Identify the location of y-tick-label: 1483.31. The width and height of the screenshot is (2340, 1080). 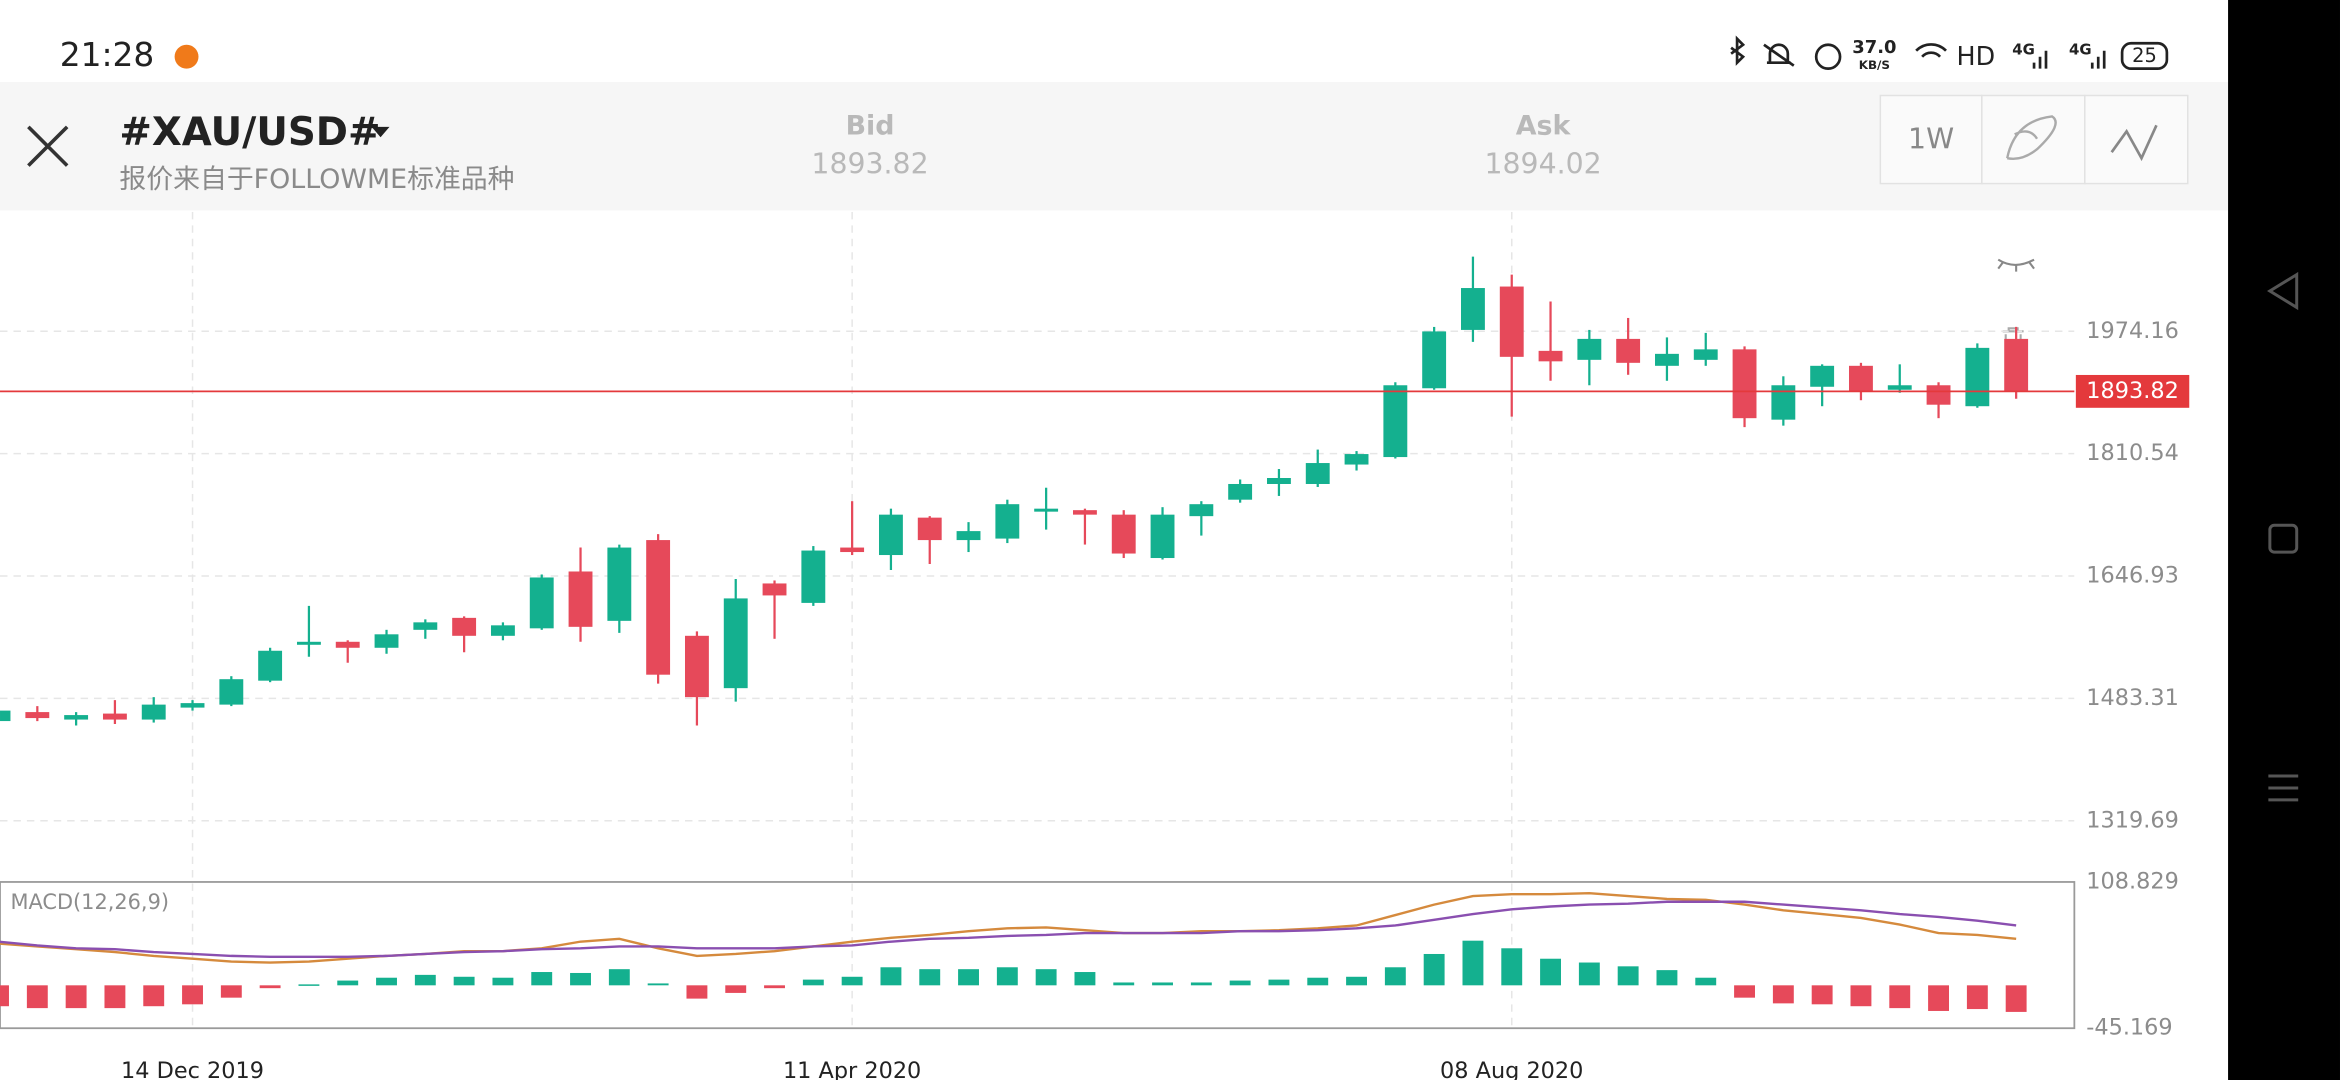
(2132, 698).